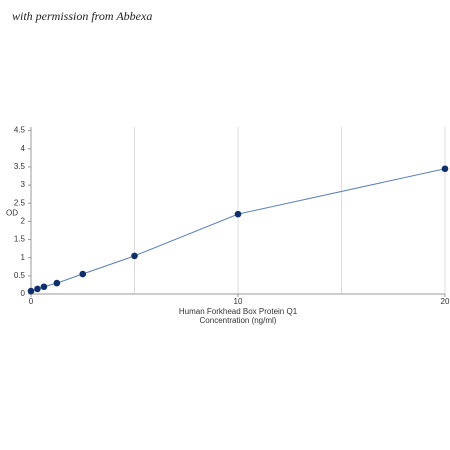 Image resolution: width=450 pixels, height=450 pixels. I want to click on y-tick-label: 3, so click(23, 184).